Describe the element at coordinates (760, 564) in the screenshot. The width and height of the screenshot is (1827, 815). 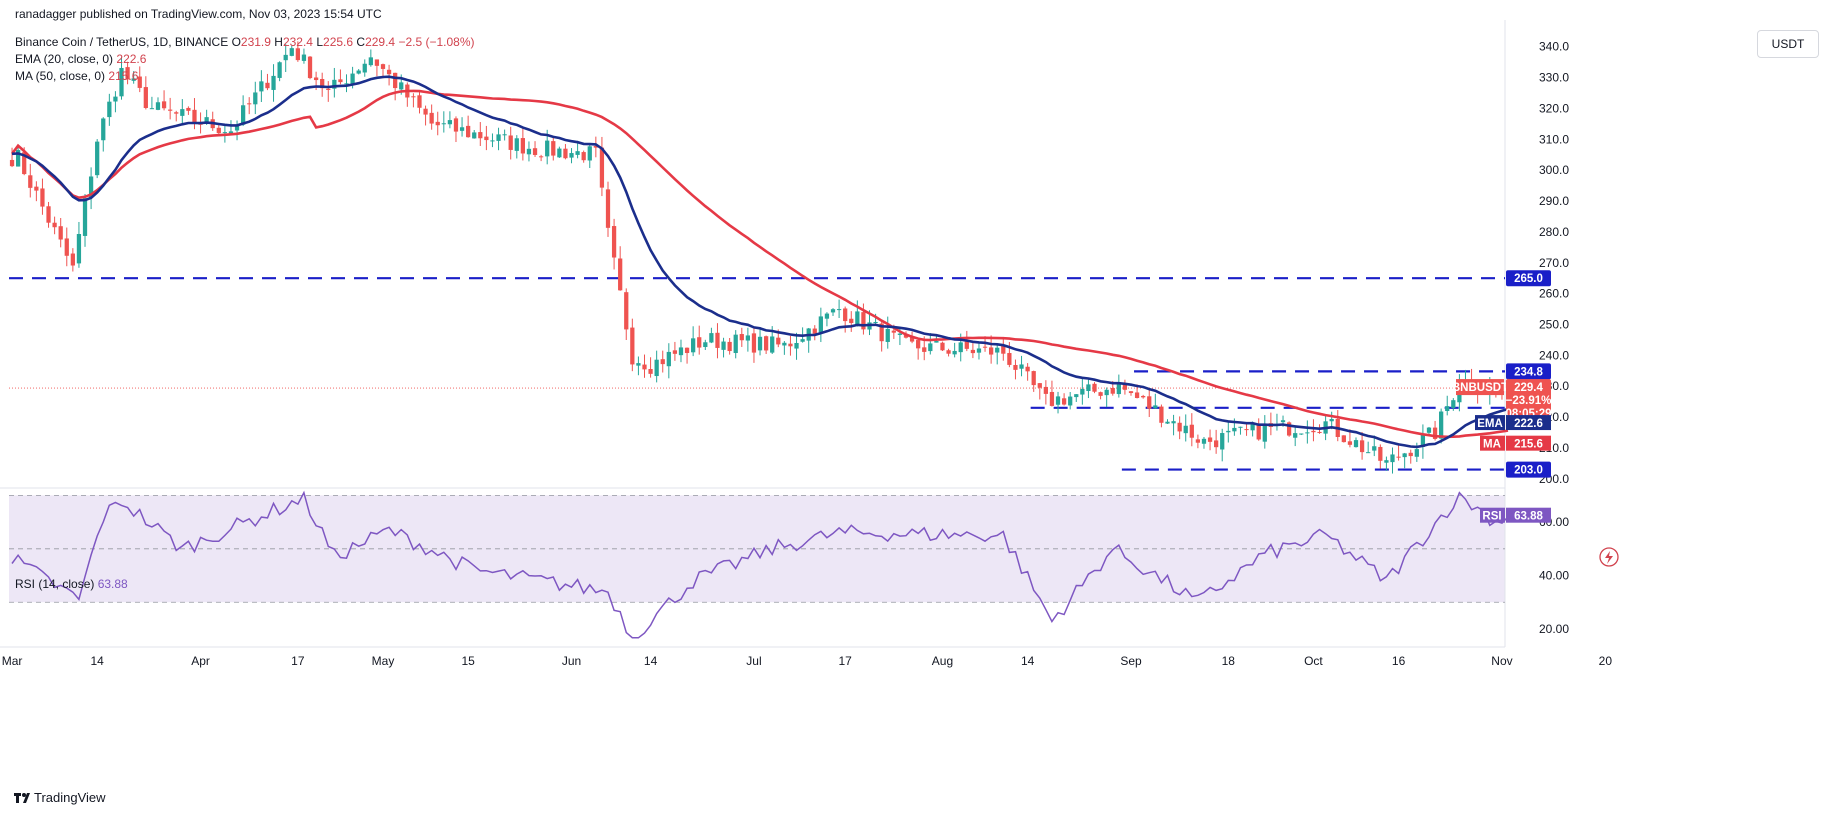
I see `rsi-line` at that location.